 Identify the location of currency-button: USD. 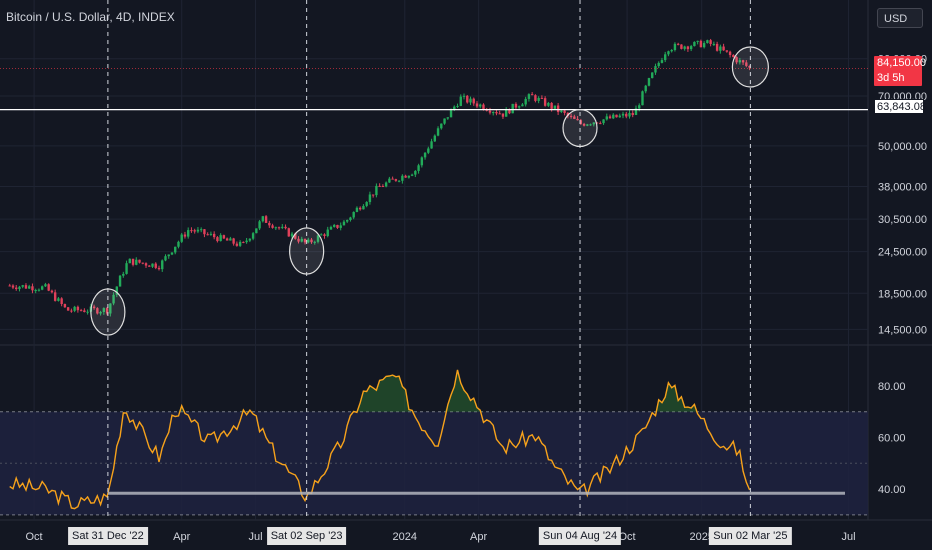
(900, 18).